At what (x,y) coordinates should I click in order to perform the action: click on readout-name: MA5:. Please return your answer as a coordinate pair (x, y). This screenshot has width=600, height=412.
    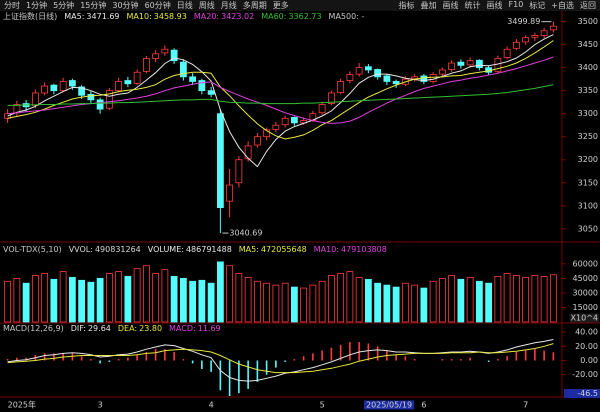
    Looking at the image, I should click on (248, 249).